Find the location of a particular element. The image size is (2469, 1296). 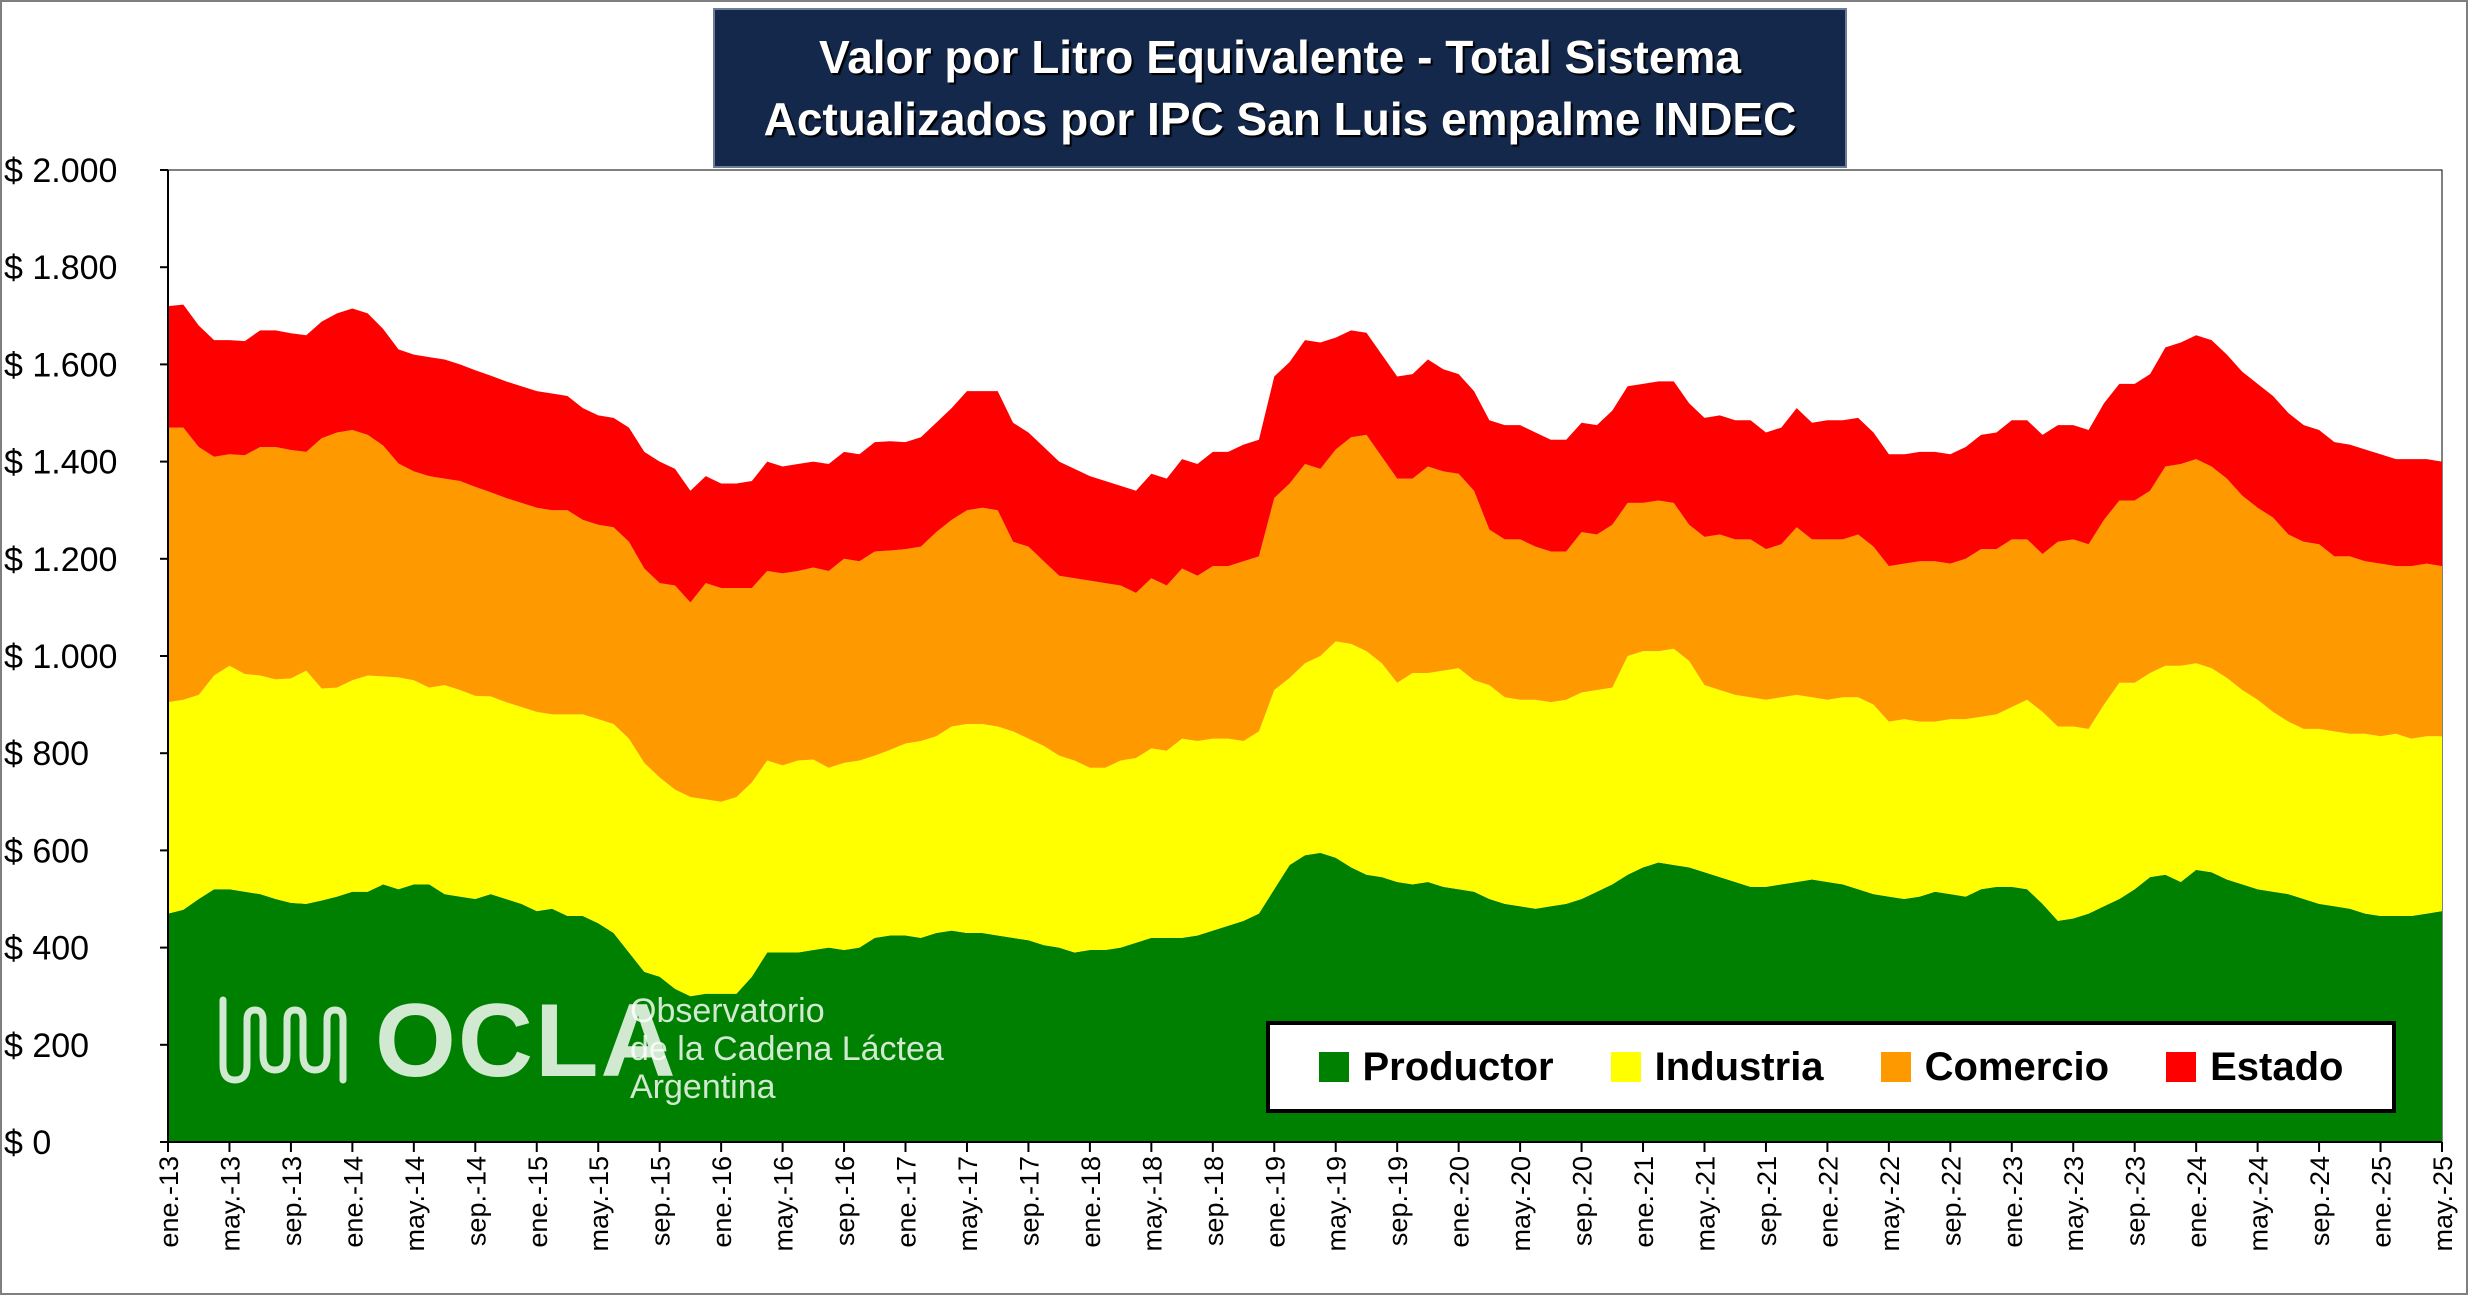

x-tick-label: sep.-14 is located at coordinates (476, 1201).